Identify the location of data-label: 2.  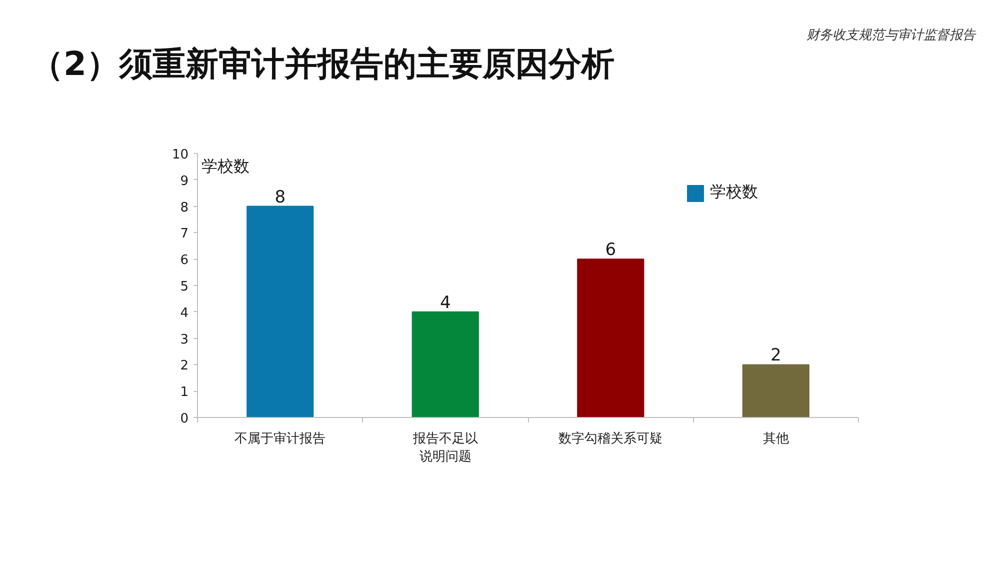
(776, 356).